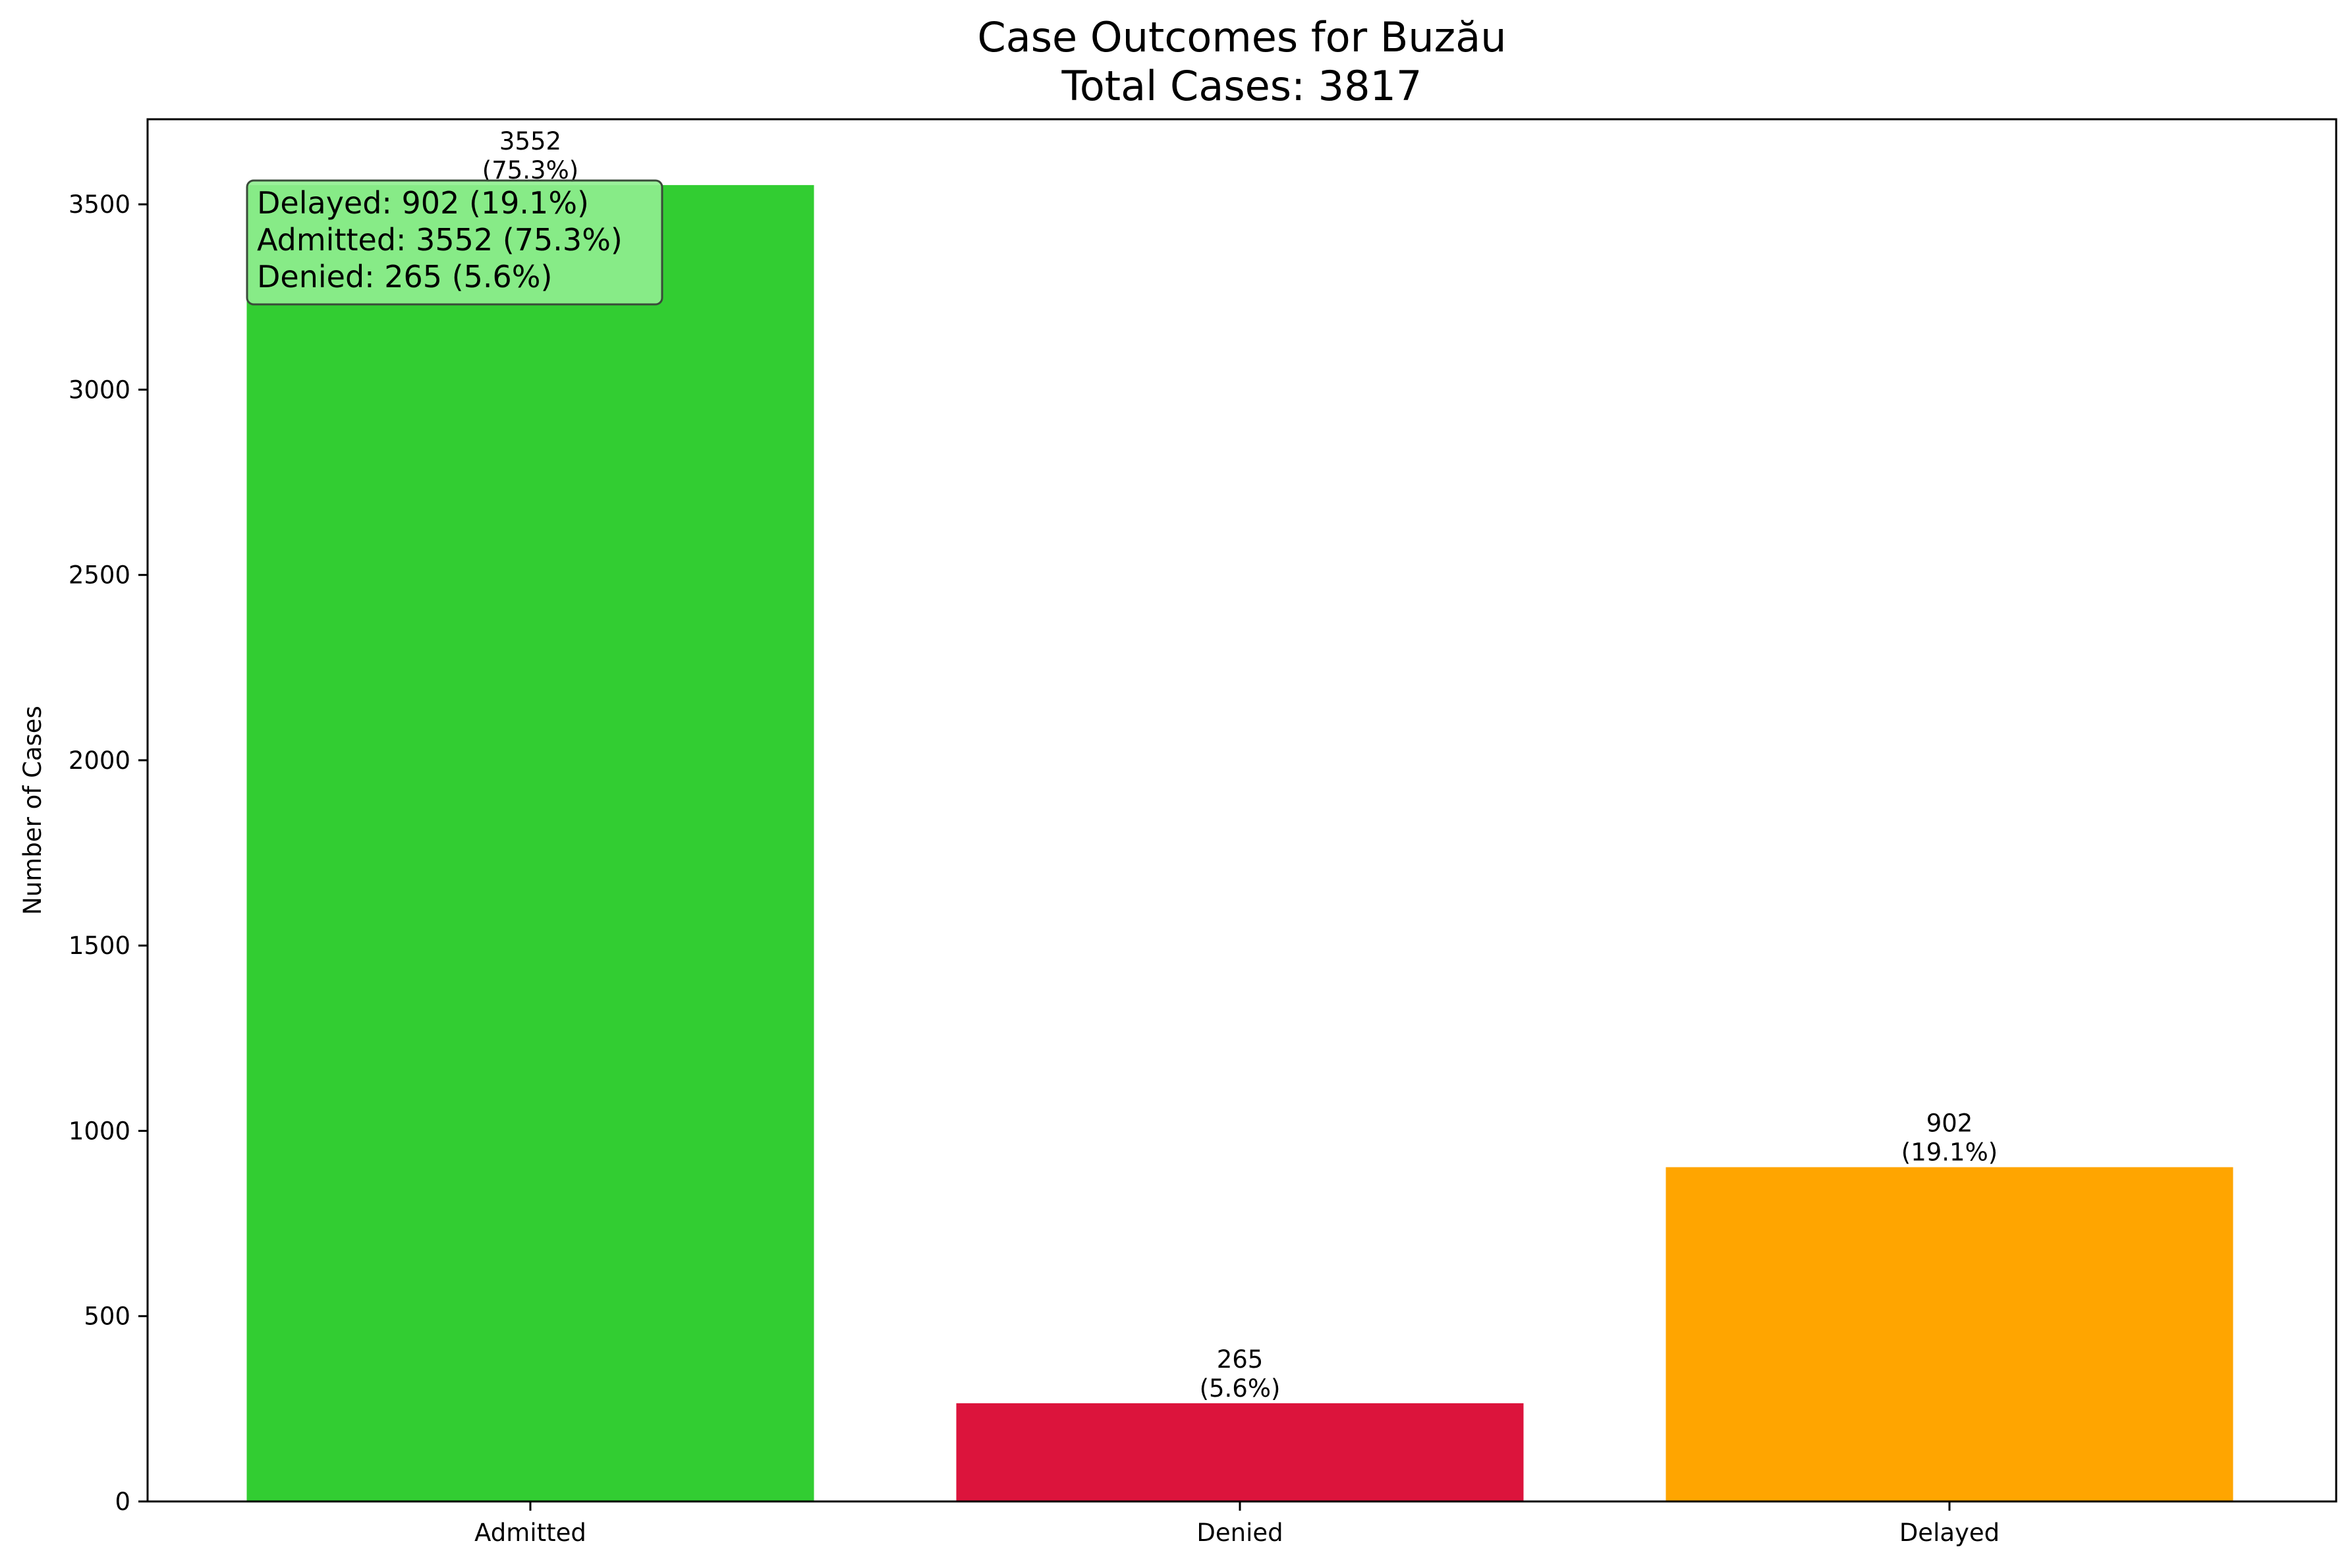 This screenshot has height=1568, width=2352. What do you see at coordinates (1239, 1533) in the screenshot?
I see `x-tick-label-denied: Denied` at bounding box center [1239, 1533].